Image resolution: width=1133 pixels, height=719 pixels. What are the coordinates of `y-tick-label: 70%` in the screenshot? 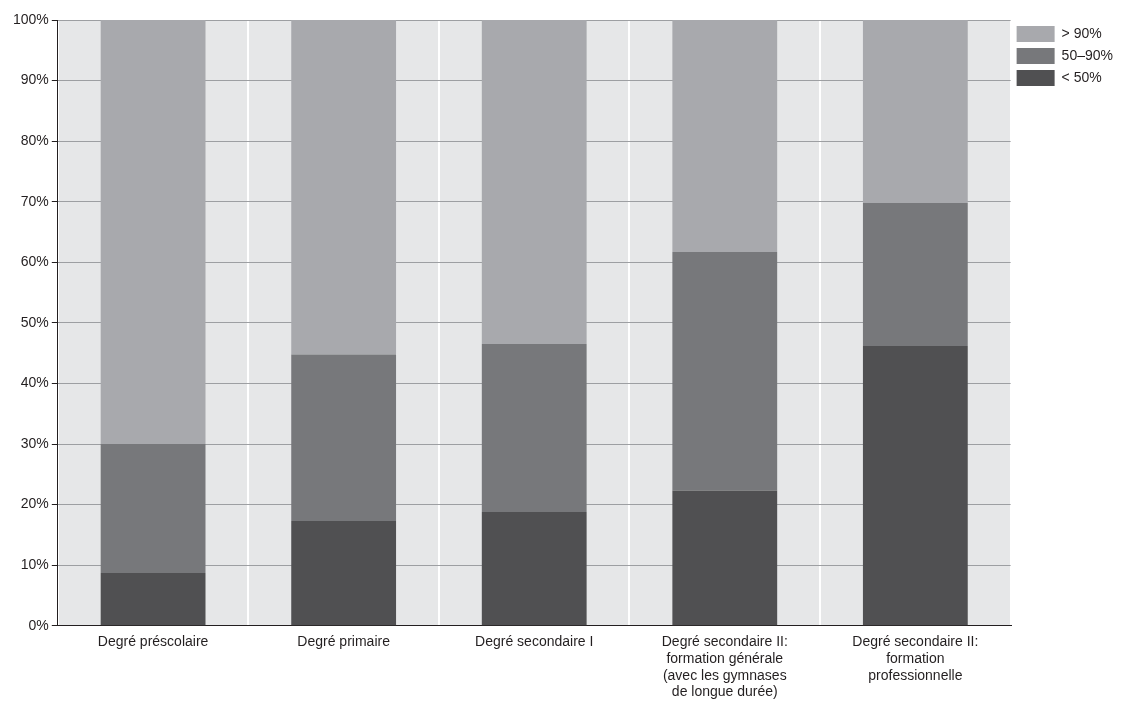 It's located at (34, 200).